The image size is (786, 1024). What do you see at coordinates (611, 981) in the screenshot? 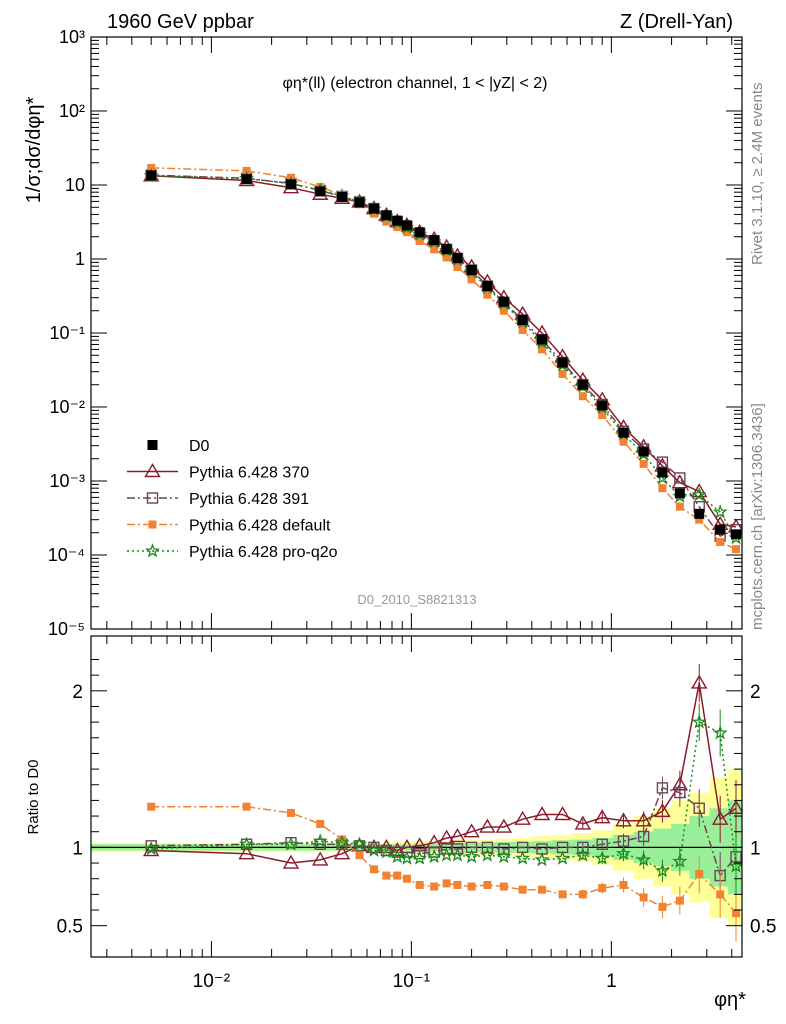
I see `x-tick-label: 1` at bounding box center [611, 981].